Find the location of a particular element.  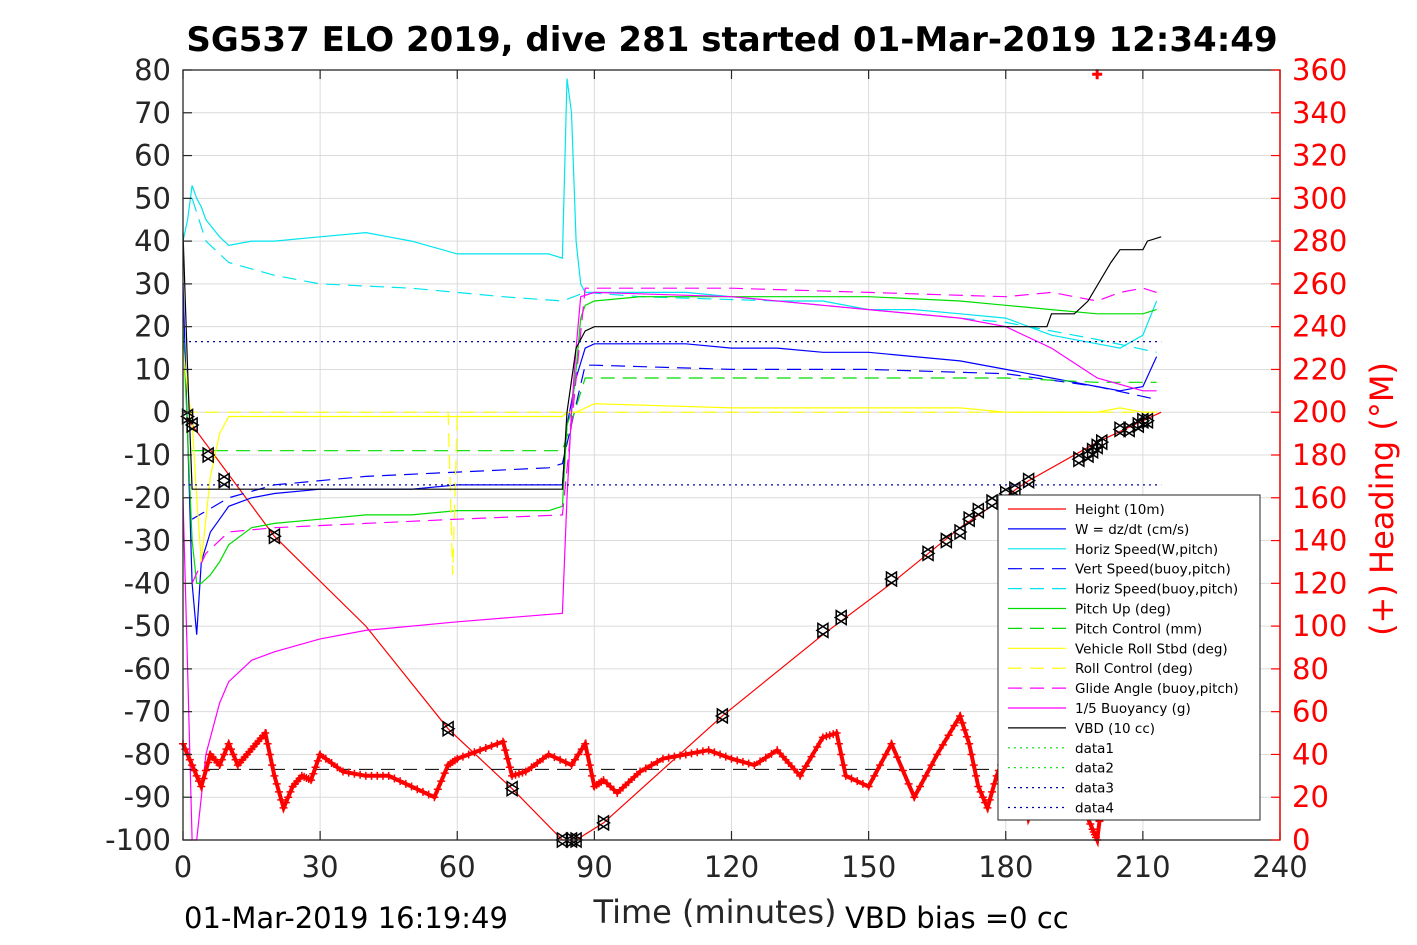

y-tick-label: -20 is located at coordinates (147, 498).